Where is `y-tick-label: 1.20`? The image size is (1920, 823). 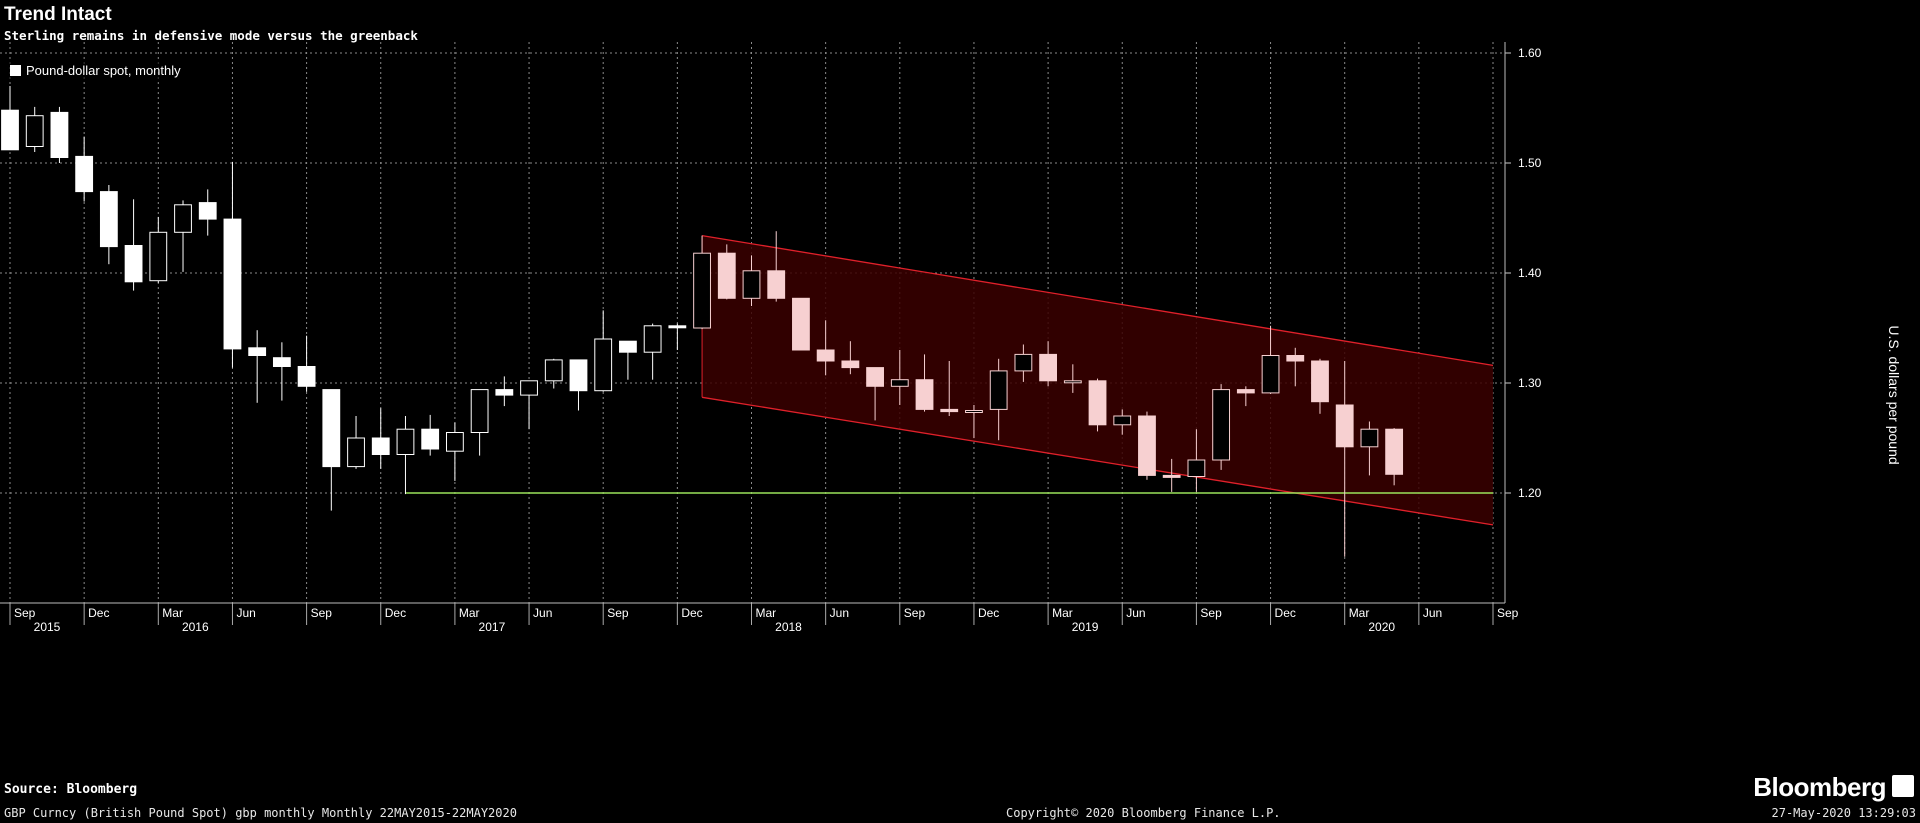 y-tick-label: 1.20 is located at coordinates (1530, 493).